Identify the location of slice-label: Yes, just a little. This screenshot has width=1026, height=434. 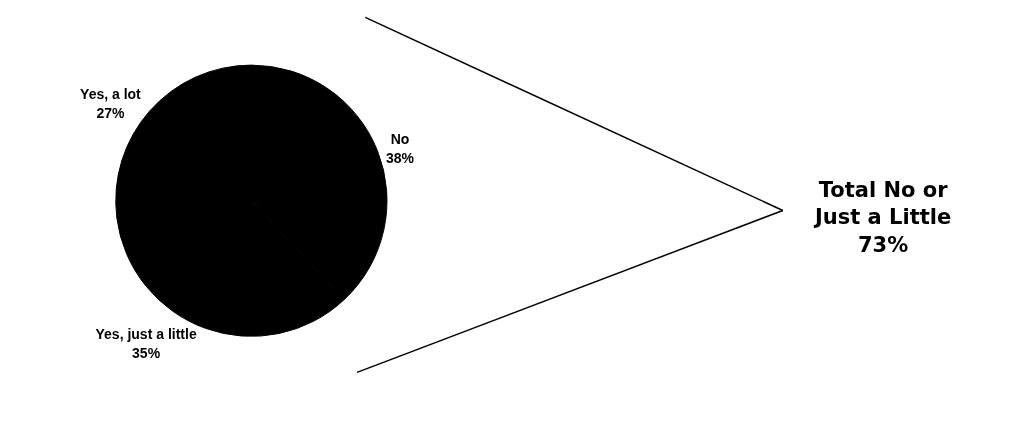
(146, 334).